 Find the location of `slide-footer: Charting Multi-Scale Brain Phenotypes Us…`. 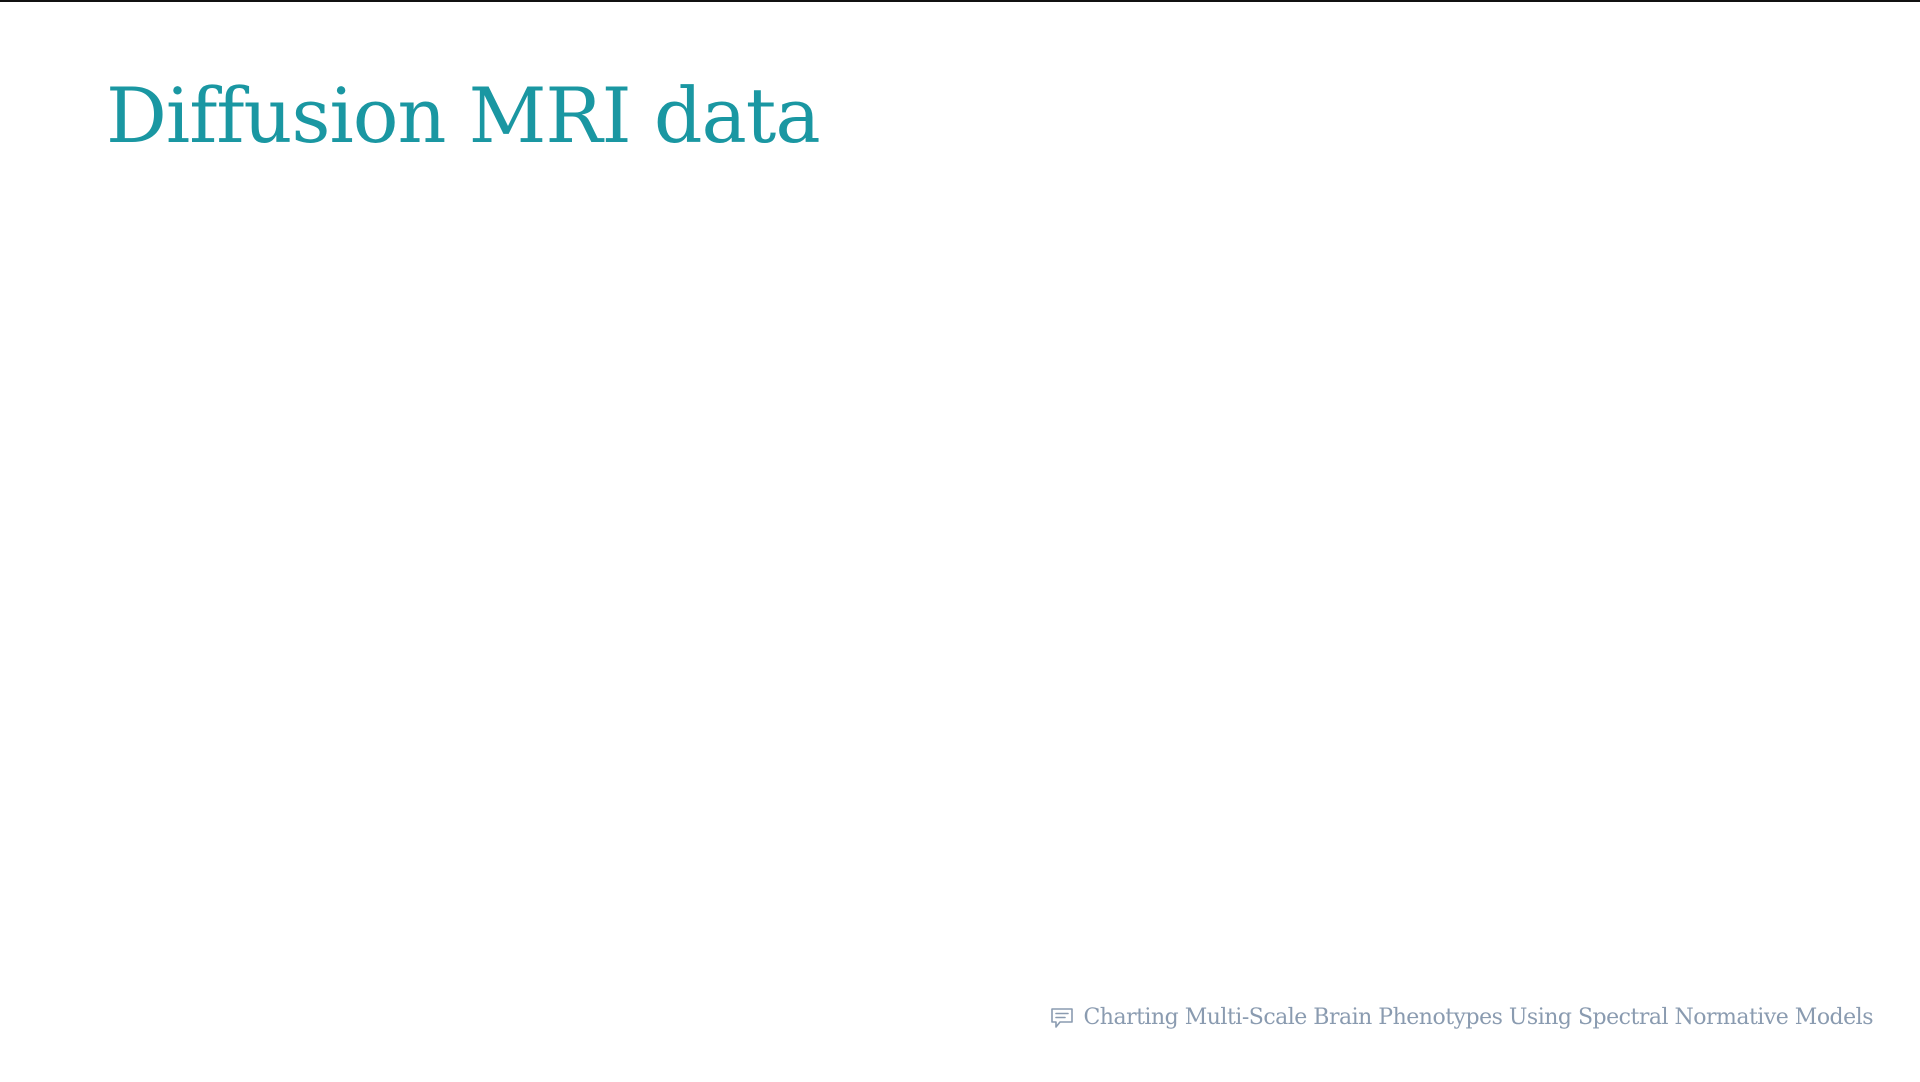

slide-footer: Charting Multi-Scale Brain Phenotypes Us… is located at coordinates (1461, 1018).